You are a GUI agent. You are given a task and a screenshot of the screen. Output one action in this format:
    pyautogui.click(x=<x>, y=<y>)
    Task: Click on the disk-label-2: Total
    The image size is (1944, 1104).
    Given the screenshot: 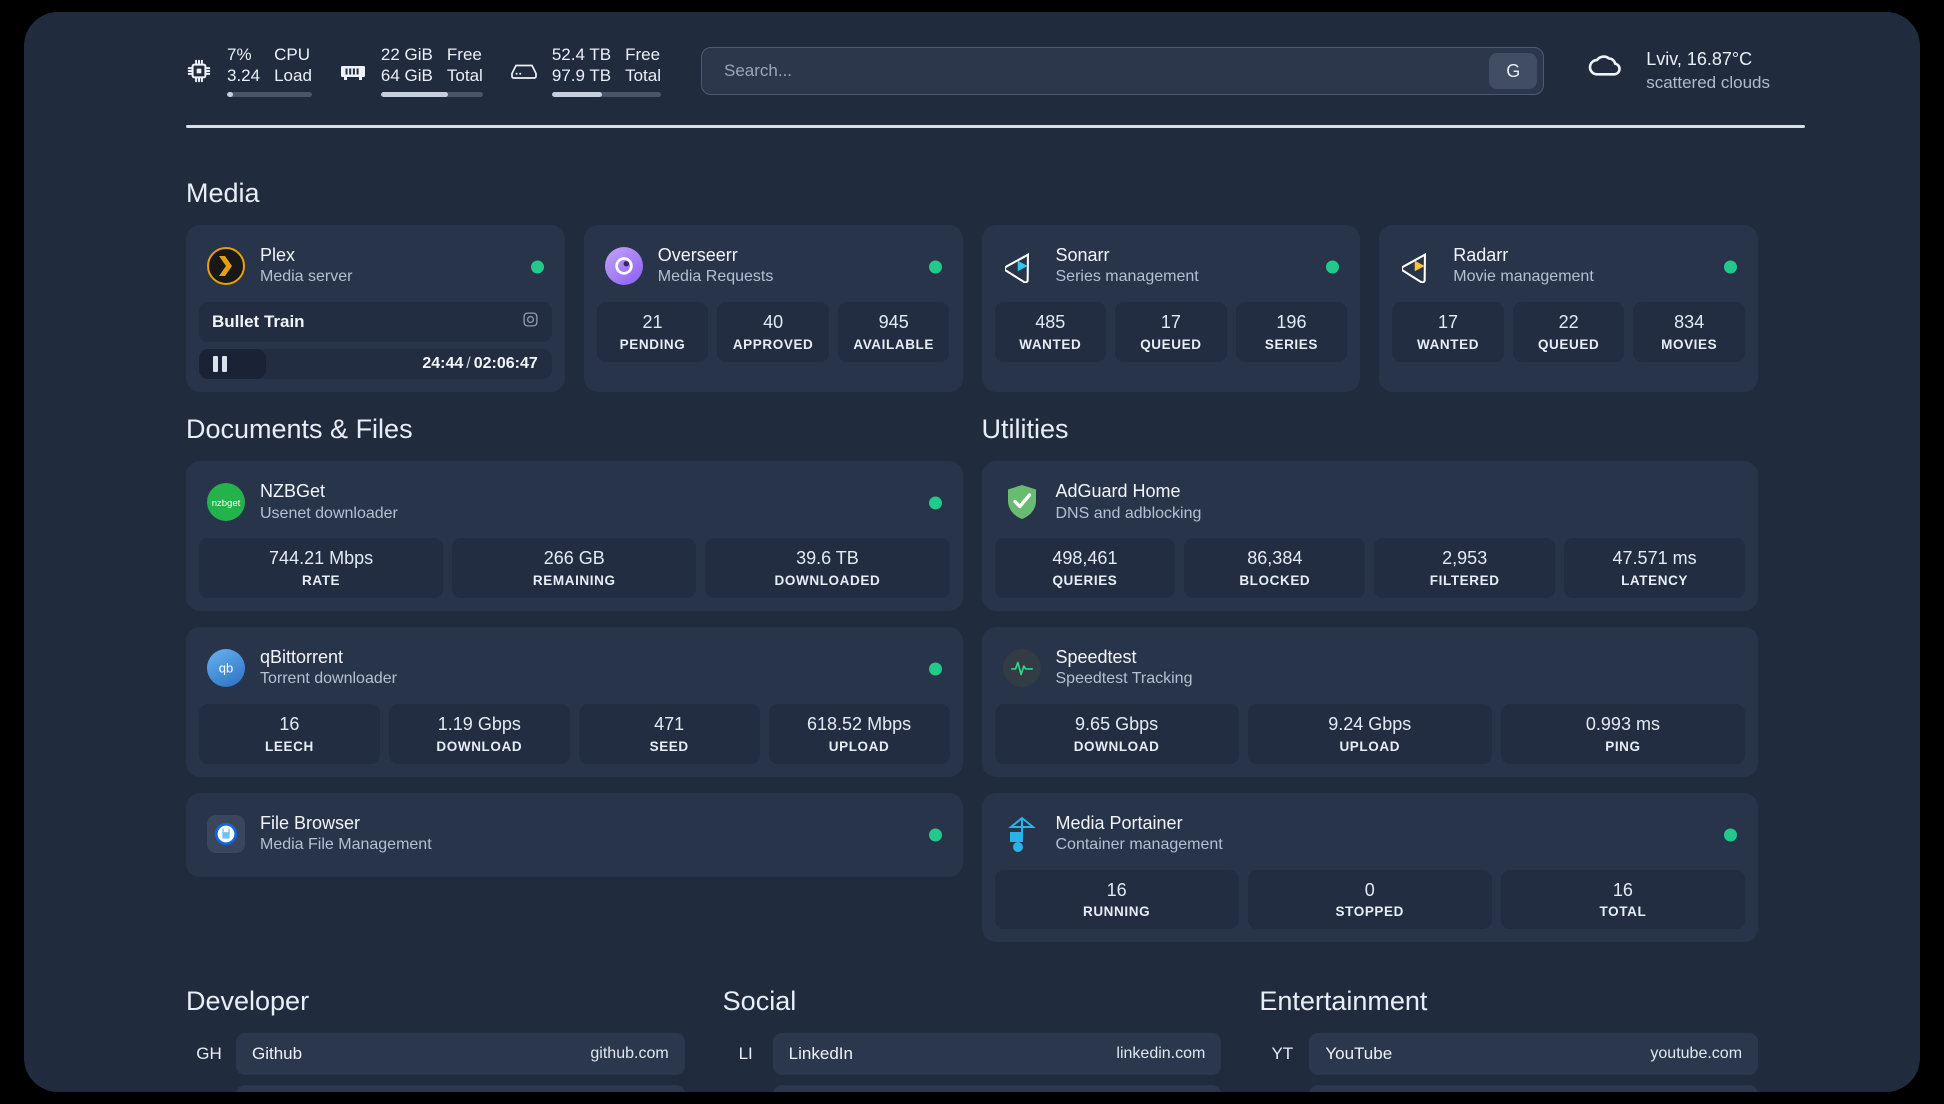 What is the action you would take?
    pyautogui.click(x=643, y=75)
    